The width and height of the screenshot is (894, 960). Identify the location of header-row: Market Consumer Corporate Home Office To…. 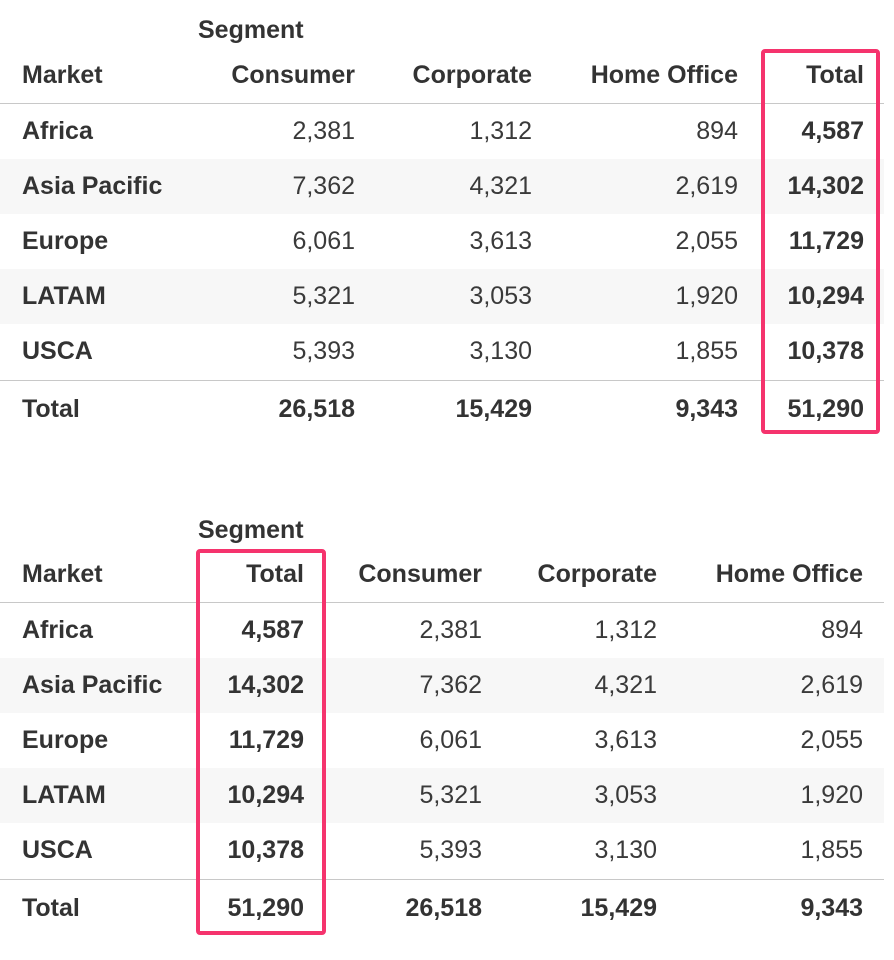
(442, 75).